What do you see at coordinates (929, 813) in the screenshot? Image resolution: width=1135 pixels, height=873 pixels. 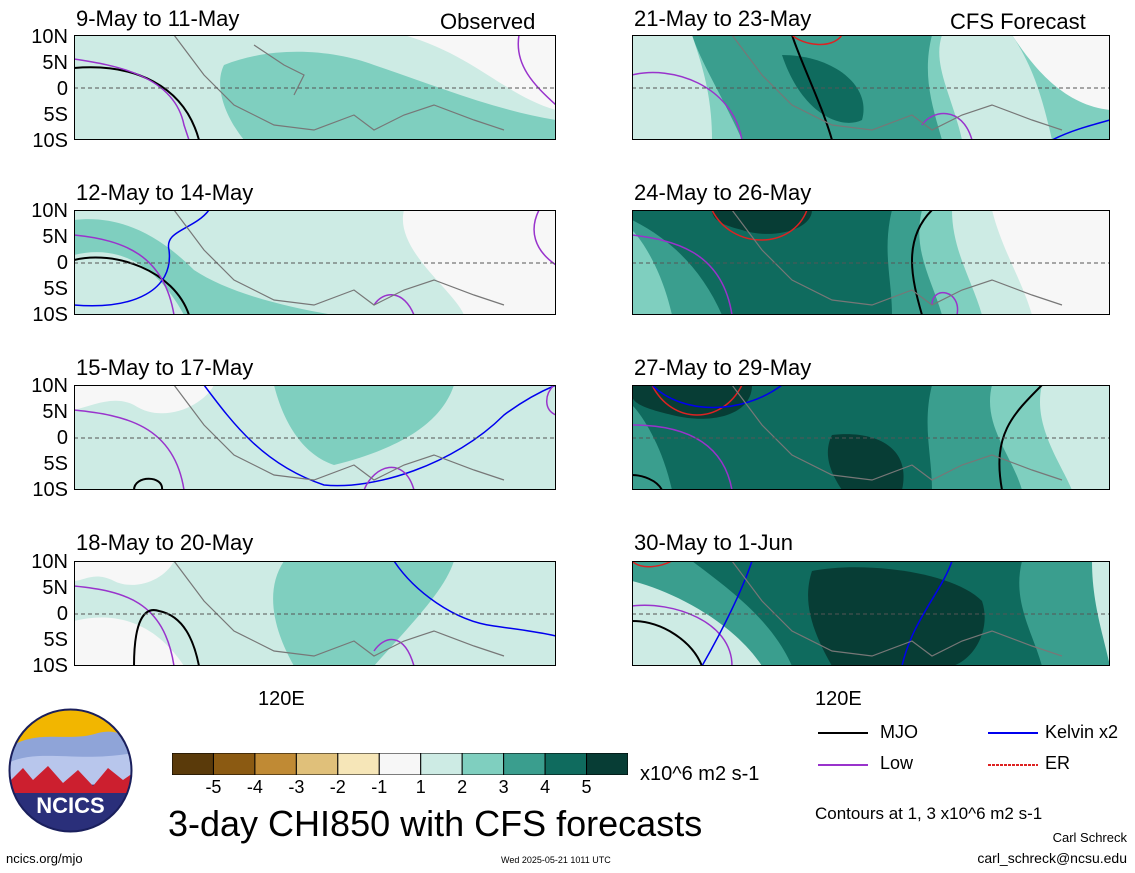 I see `contours-note: Contours at 1, 3 x10^6 m2 s-1` at bounding box center [929, 813].